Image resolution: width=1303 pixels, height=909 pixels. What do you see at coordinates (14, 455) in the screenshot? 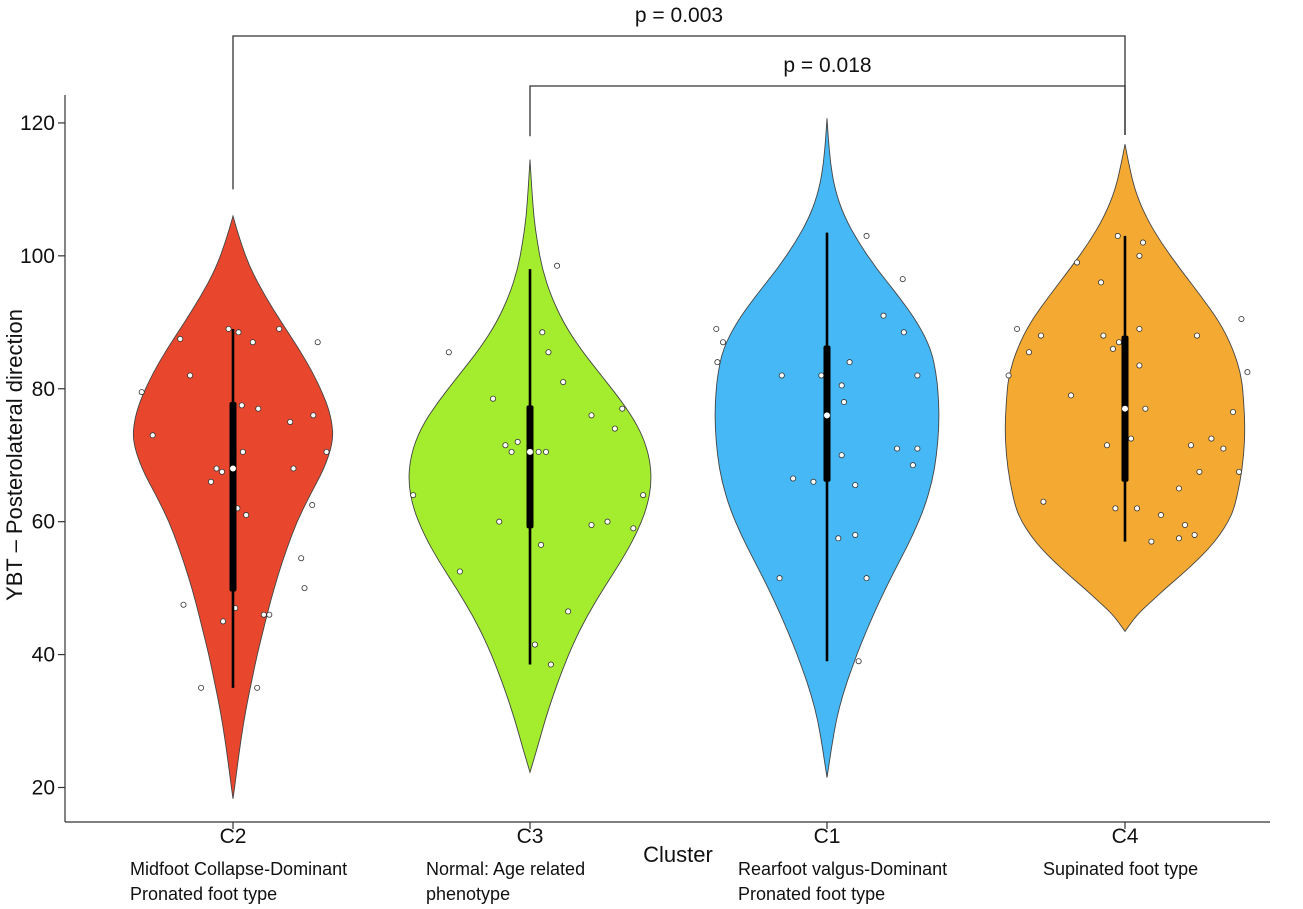
I see `y-axis-title: YBT – Posterolateral direction` at bounding box center [14, 455].